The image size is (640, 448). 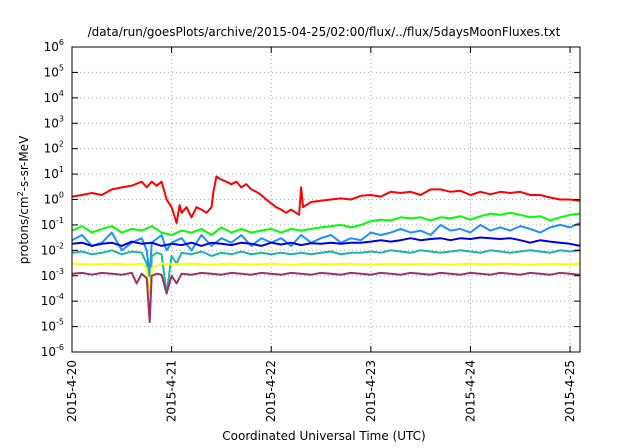 I want to click on y-tick-label: 10², so click(x=54, y=148).